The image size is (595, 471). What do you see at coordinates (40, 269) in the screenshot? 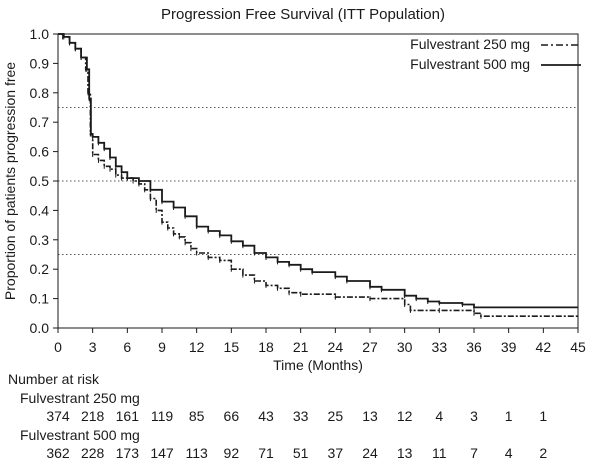
I see `y-tick-label: 0.2` at bounding box center [40, 269].